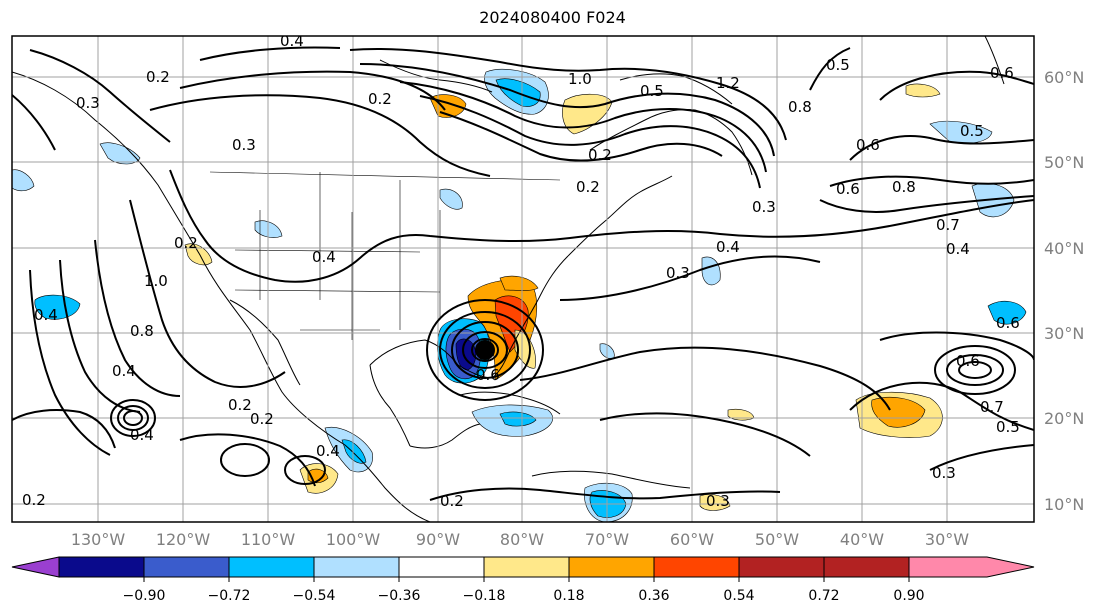  I want to click on lon-label-60w: 60°W, so click(692, 539).